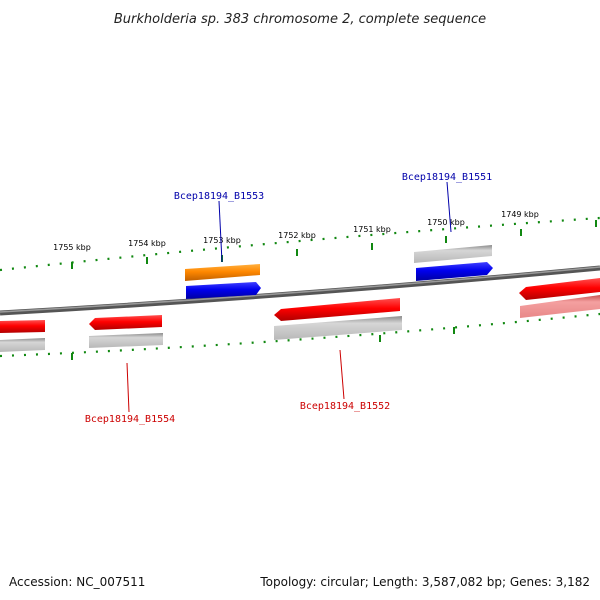 This screenshot has height=600, width=600. Describe the element at coordinates (454, 271) in the screenshot. I see `gene-bcep18194-b1551` at that location.